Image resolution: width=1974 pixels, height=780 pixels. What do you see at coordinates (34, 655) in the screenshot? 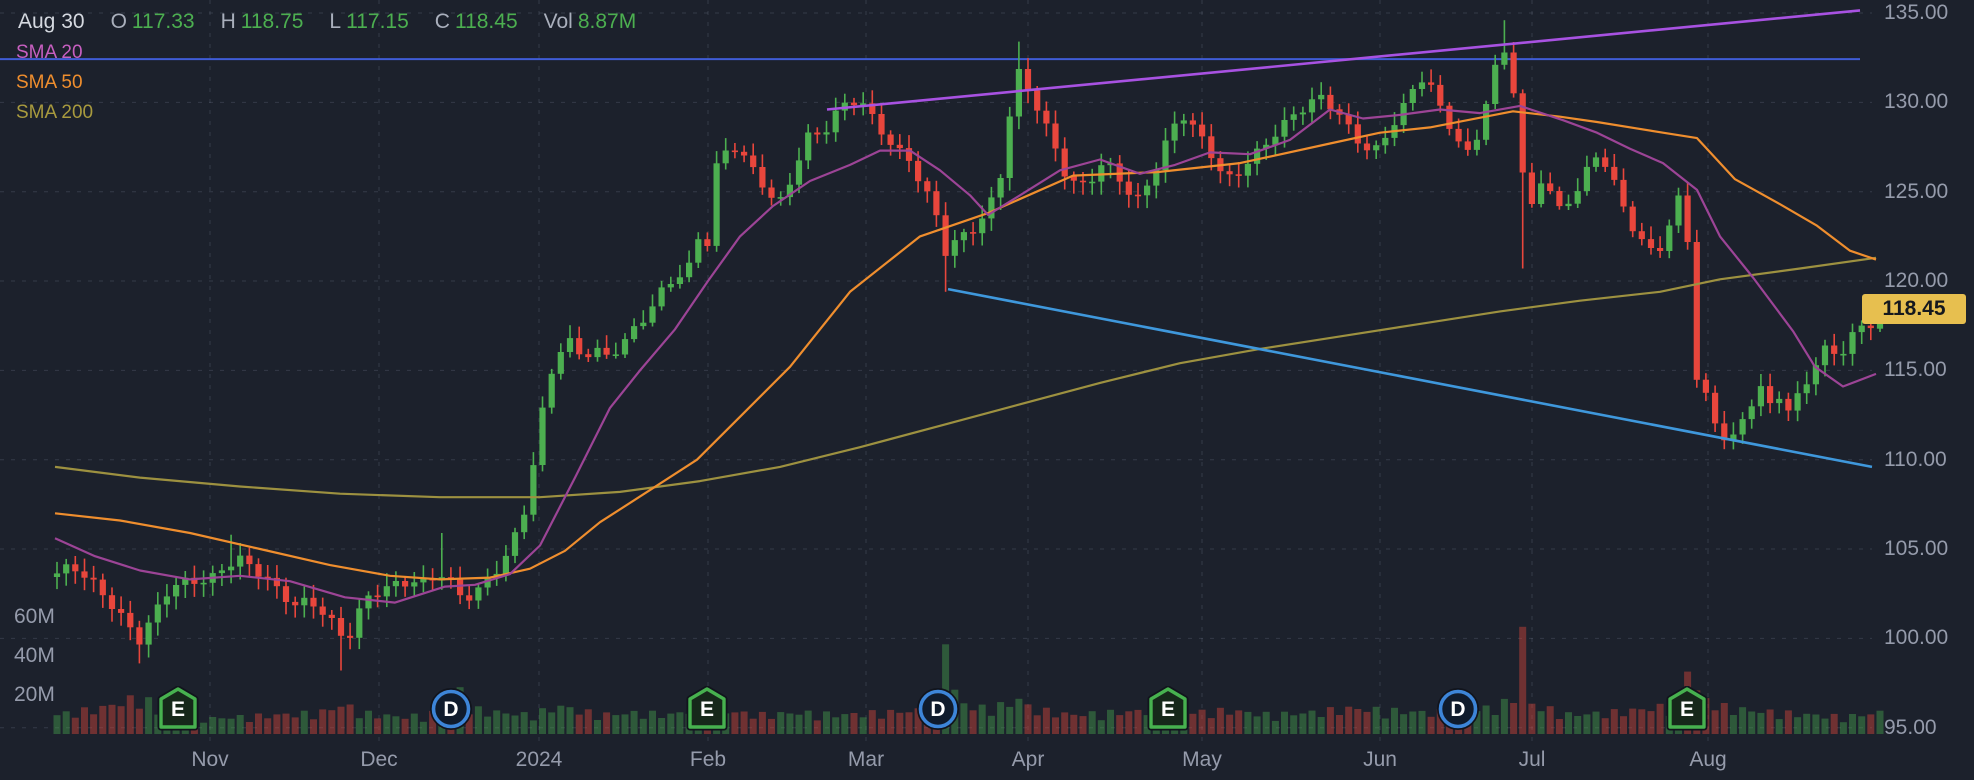
I see `volume-axis-label: 40M` at bounding box center [34, 655].